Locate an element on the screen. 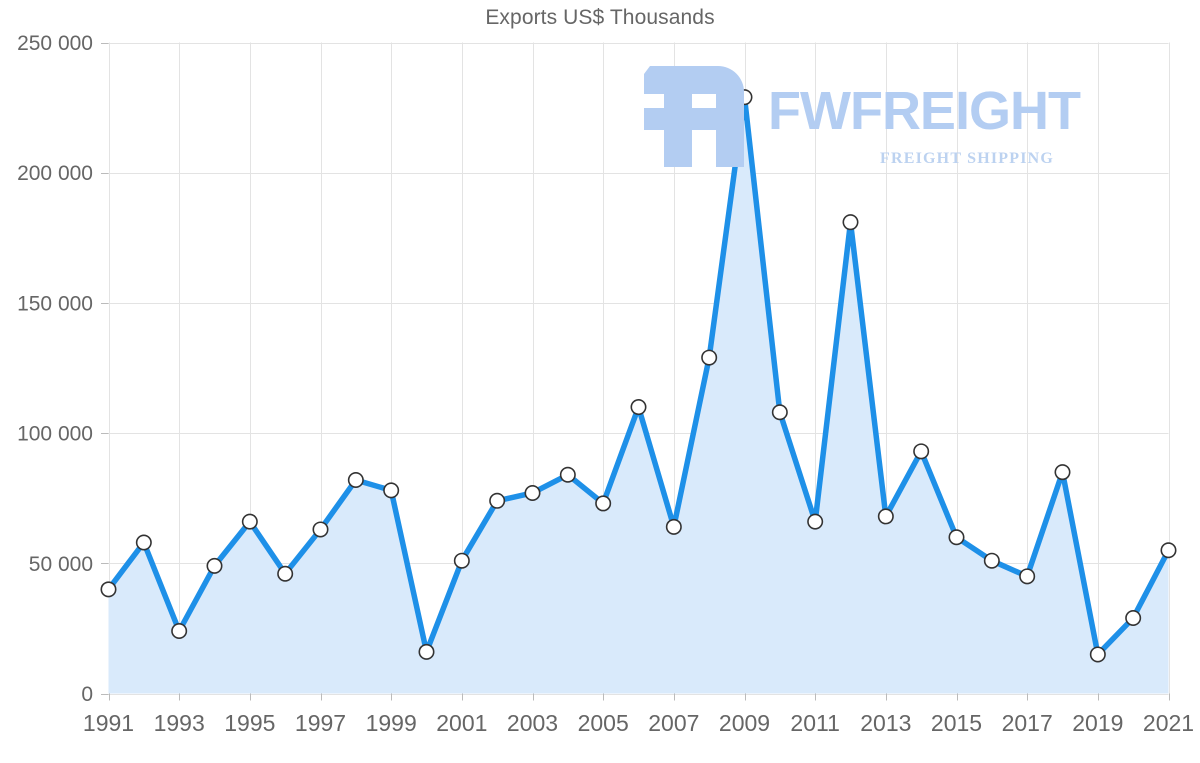 This screenshot has height=763, width=1200. chart-title: Exports US$ Thousands is located at coordinates (600, 17).